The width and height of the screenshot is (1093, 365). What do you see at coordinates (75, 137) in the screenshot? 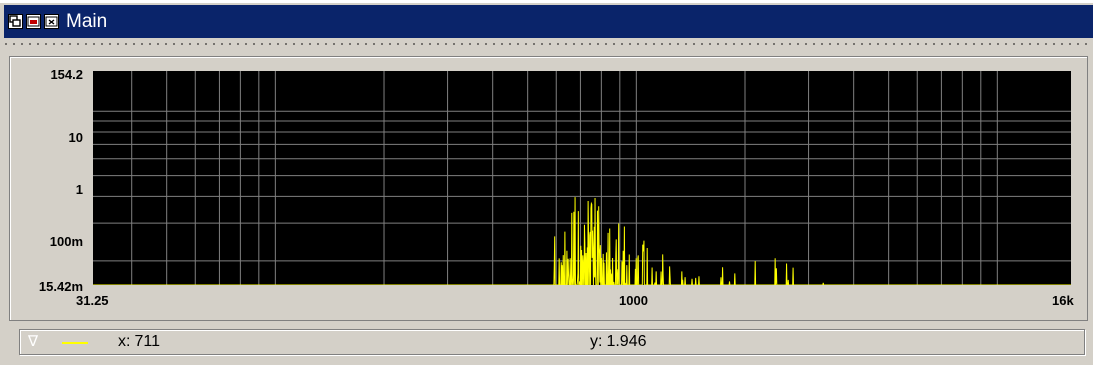
I see `y-tick-label: 10` at bounding box center [75, 137].